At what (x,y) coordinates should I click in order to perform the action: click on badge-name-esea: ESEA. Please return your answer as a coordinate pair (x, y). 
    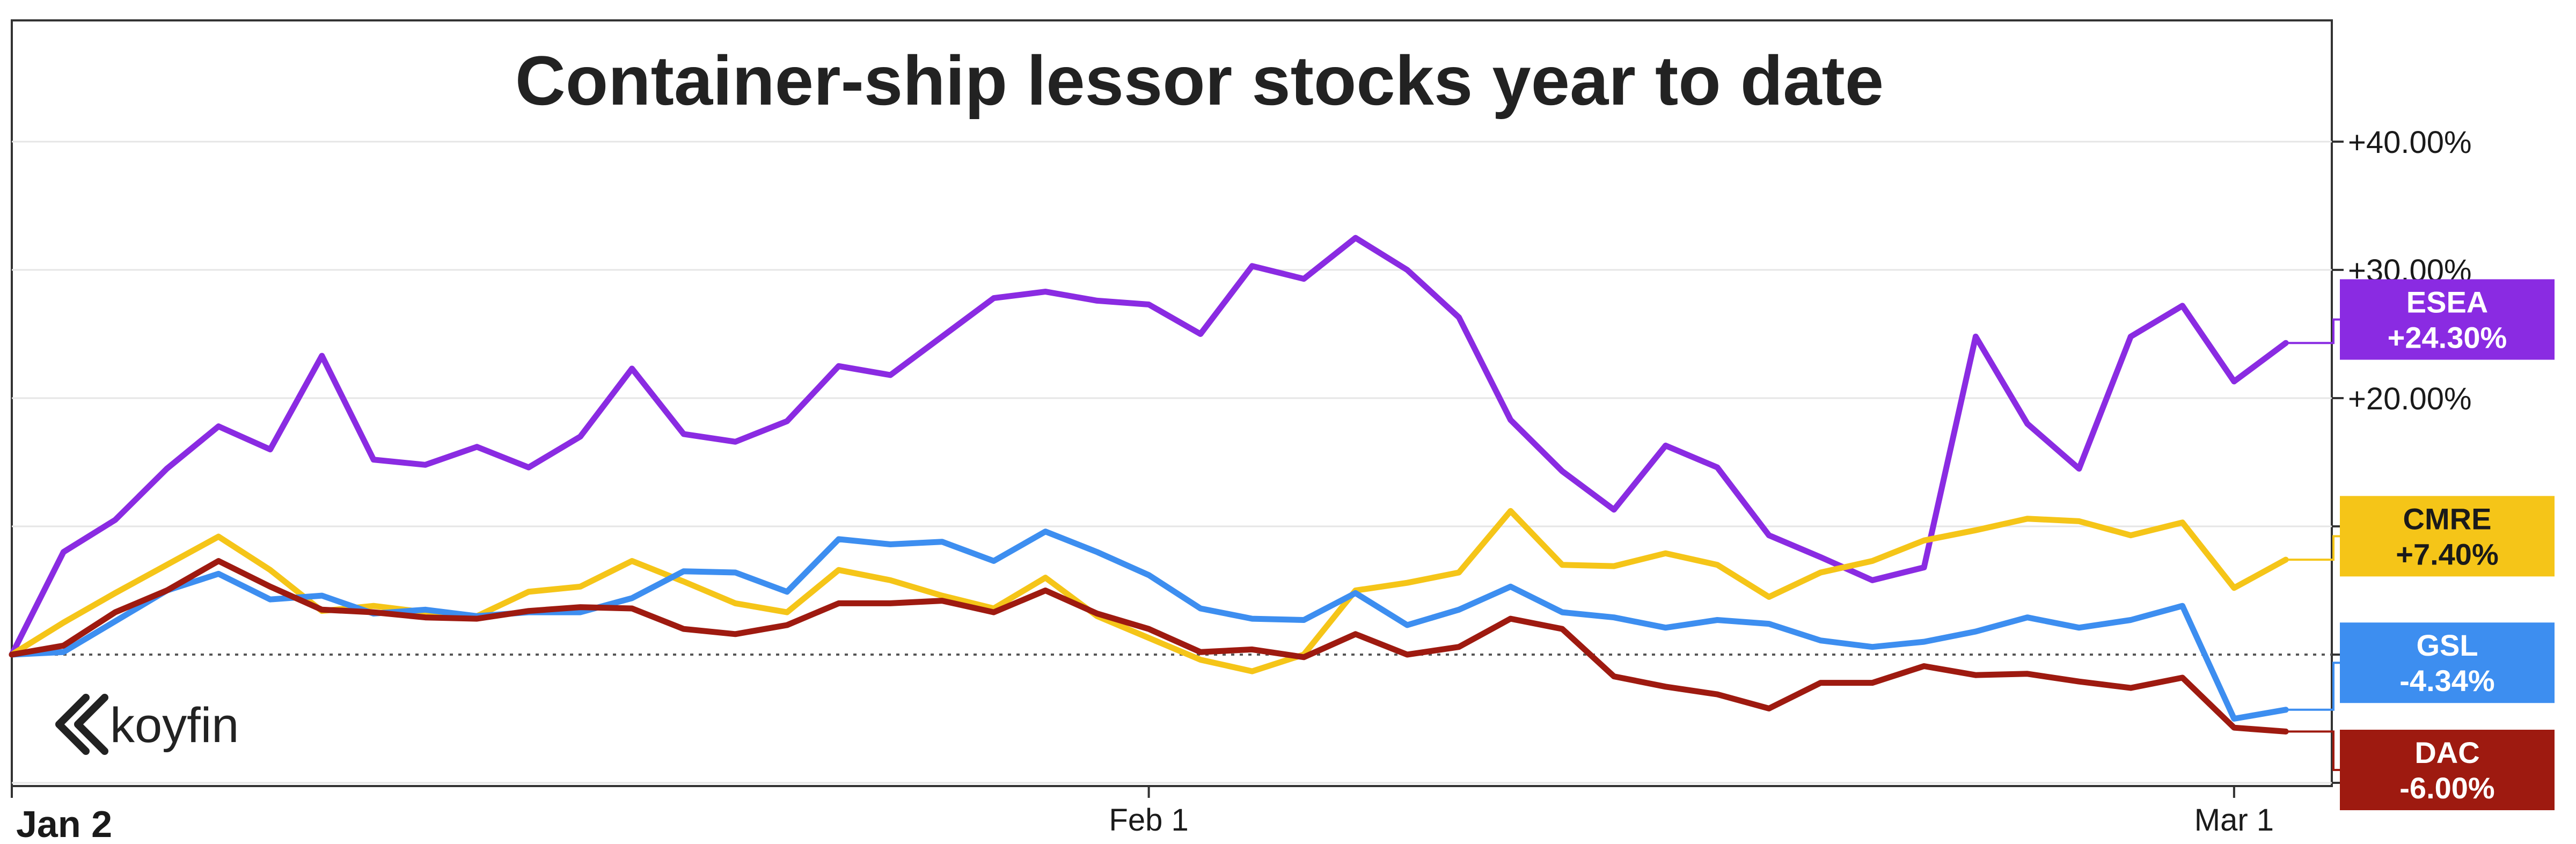
    Looking at the image, I should click on (2447, 302).